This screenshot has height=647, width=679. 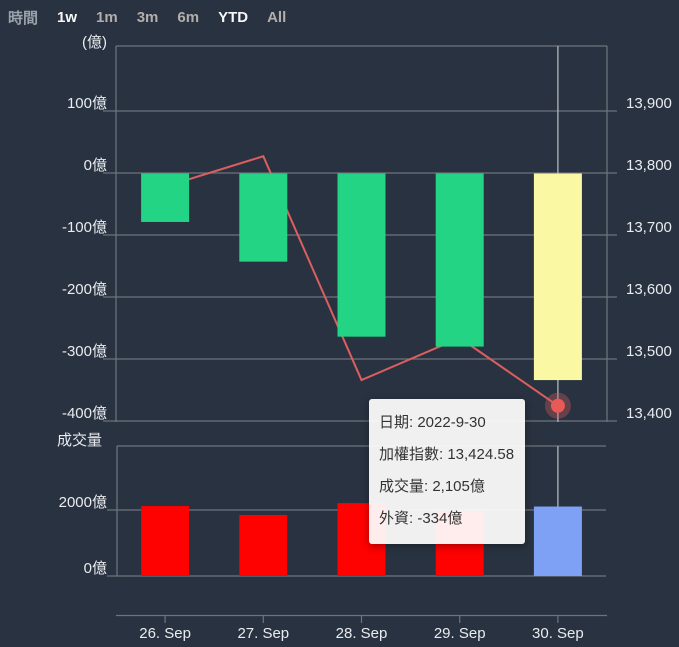 What do you see at coordinates (447, 454) in the screenshot?
I see `tooltip-index: 加權指數: 13,424.58` at bounding box center [447, 454].